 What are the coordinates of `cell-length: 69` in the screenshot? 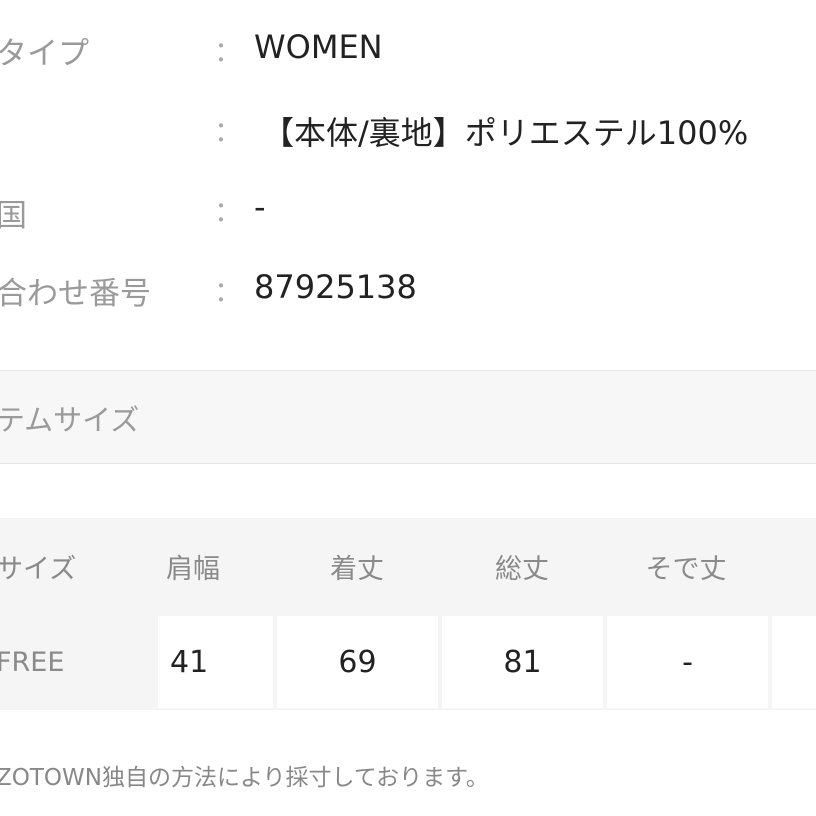 It's located at (357, 662).